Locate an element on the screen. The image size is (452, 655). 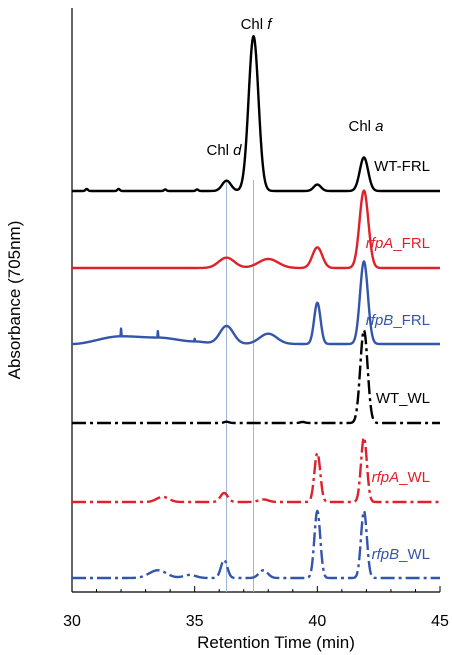
trace-label: WT_WL is located at coordinates (403, 398).